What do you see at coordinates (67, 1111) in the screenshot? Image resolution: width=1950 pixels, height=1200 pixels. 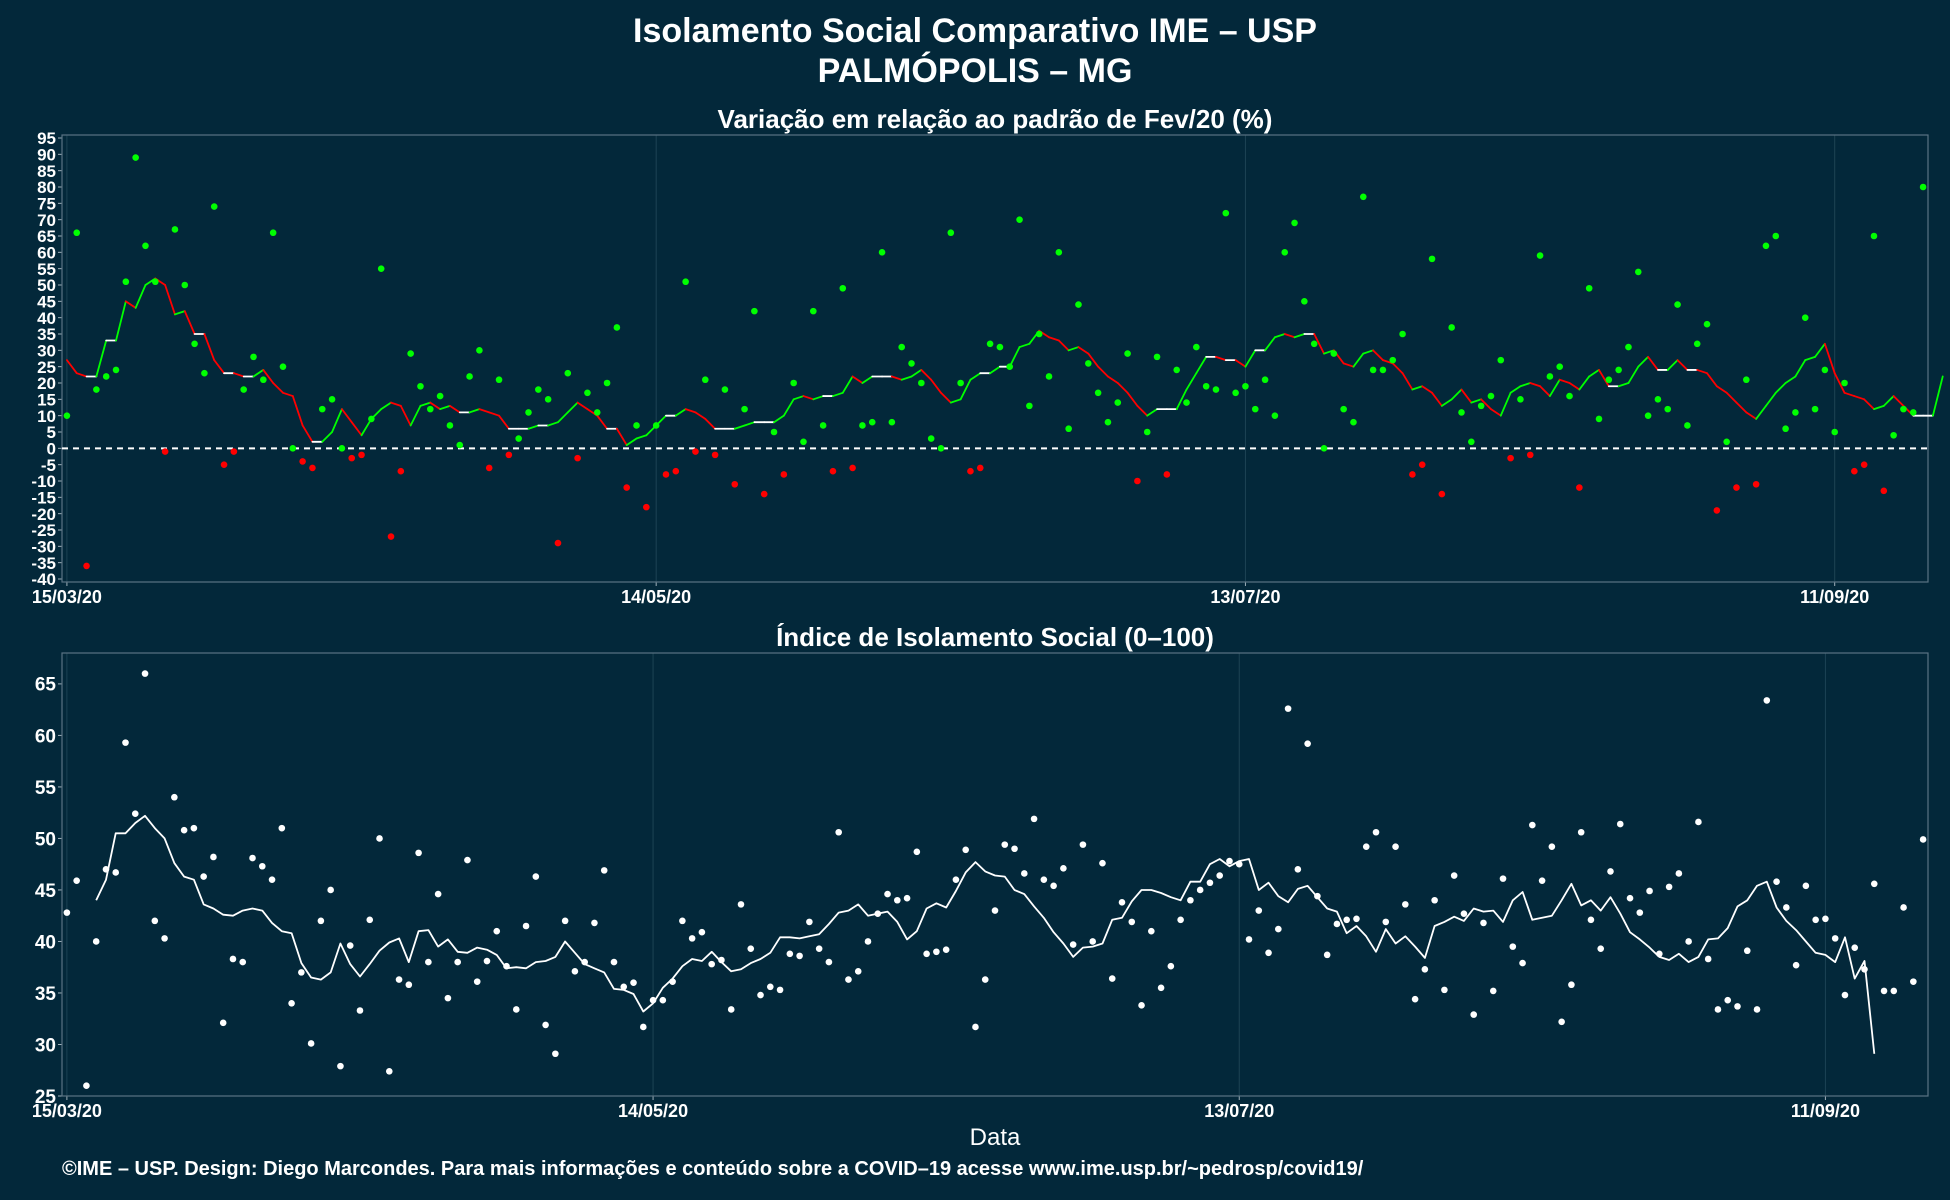 I see `x-tick-label: 15/03/20` at bounding box center [67, 1111].